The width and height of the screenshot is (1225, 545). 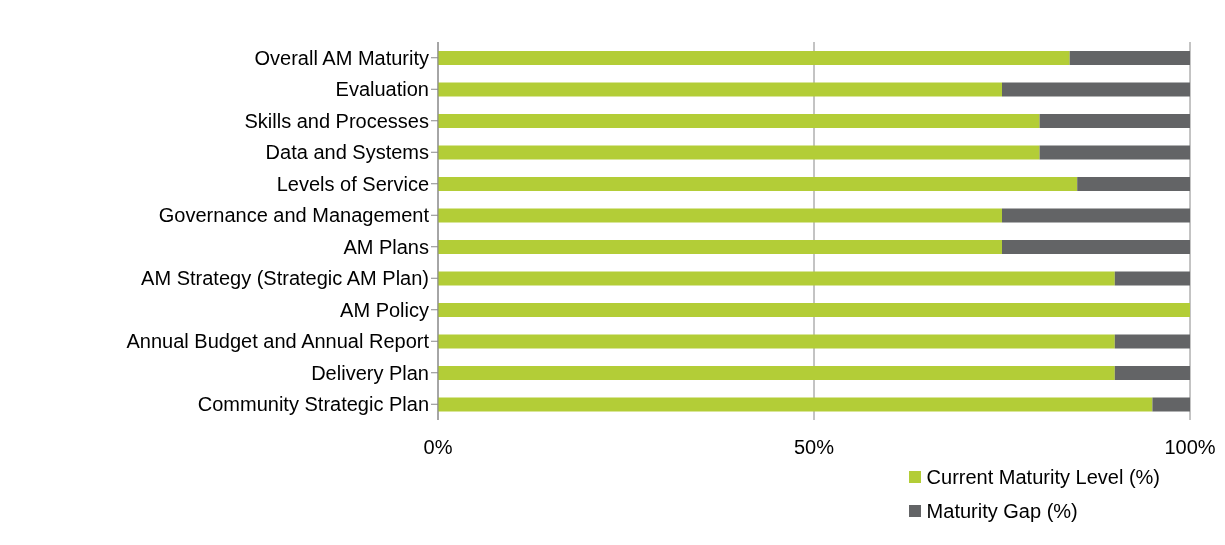 I want to click on y-tick-label: AM Policy, so click(x=384, y=309).